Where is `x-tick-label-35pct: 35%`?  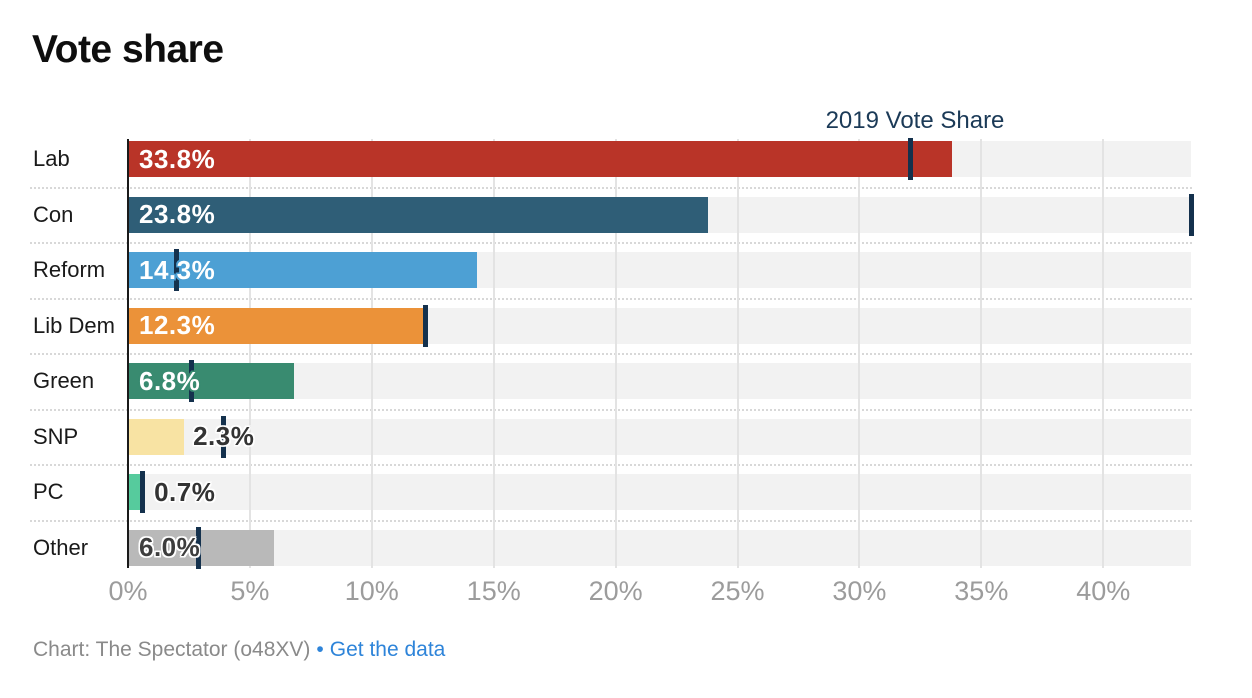 x-tick-label-35pct: 35% is located at coordinates (981, 591).